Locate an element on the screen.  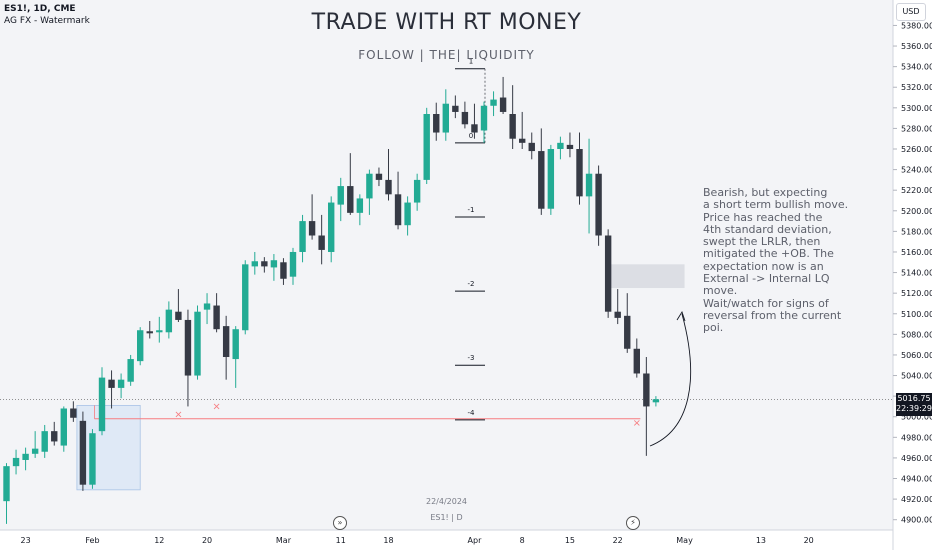
curved-arrow is located at coordinates (670, 380).